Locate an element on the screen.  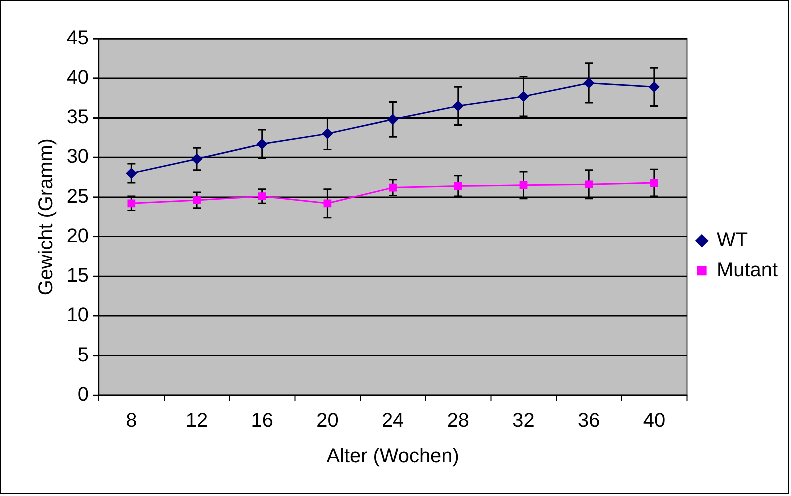
x-tick-label: 36 is located at coordinates (589, 421).